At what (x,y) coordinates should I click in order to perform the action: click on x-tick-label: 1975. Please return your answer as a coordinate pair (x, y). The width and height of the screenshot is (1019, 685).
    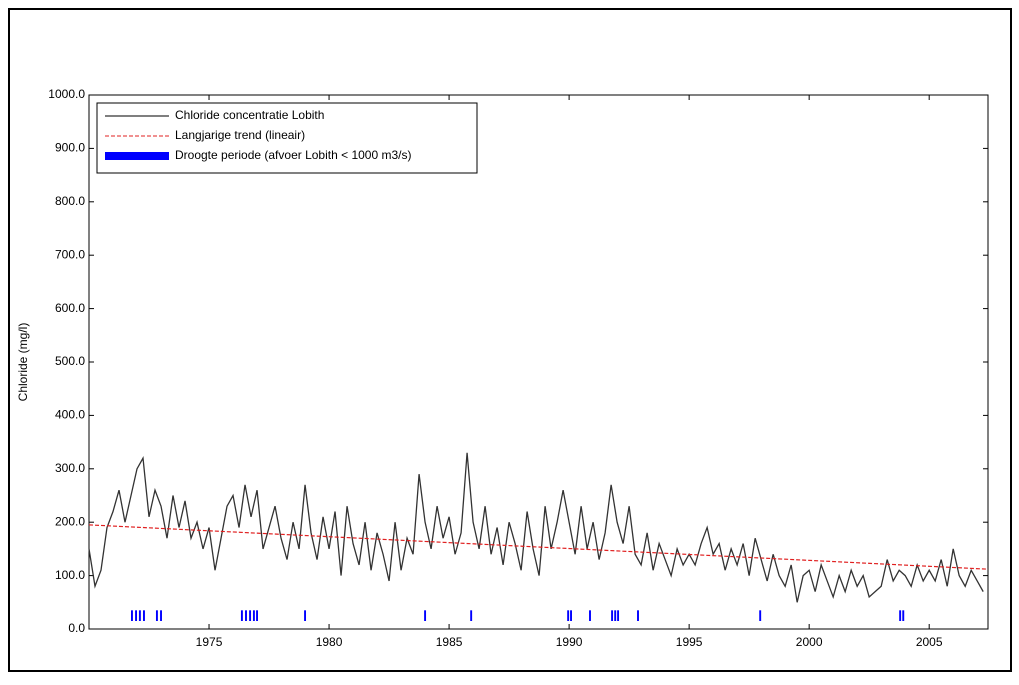
    Looking at the image, I should click on (209, 642).